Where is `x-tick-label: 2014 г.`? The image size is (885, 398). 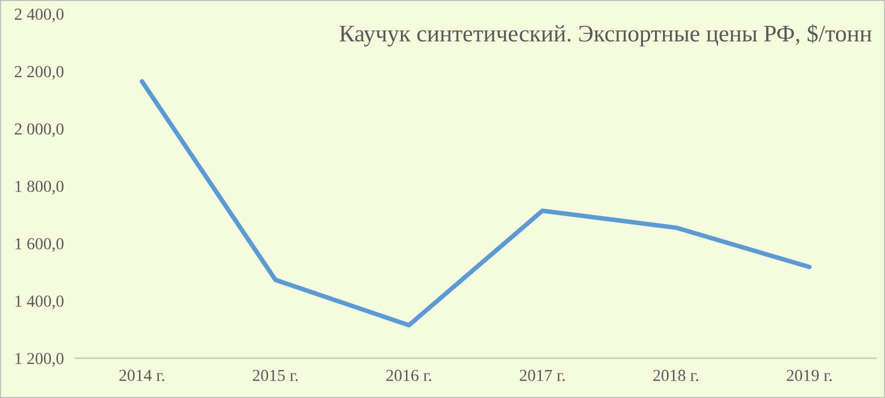
x-tick-label: 2014 г. is located at coordinates (141, 376).